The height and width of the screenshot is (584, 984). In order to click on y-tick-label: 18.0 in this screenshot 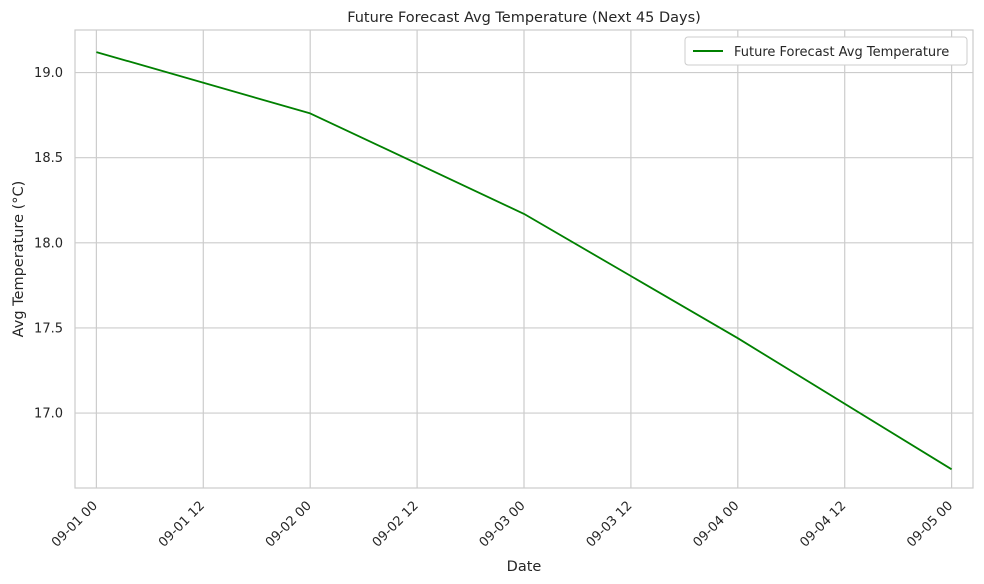, I will do `click(48, 243)`.